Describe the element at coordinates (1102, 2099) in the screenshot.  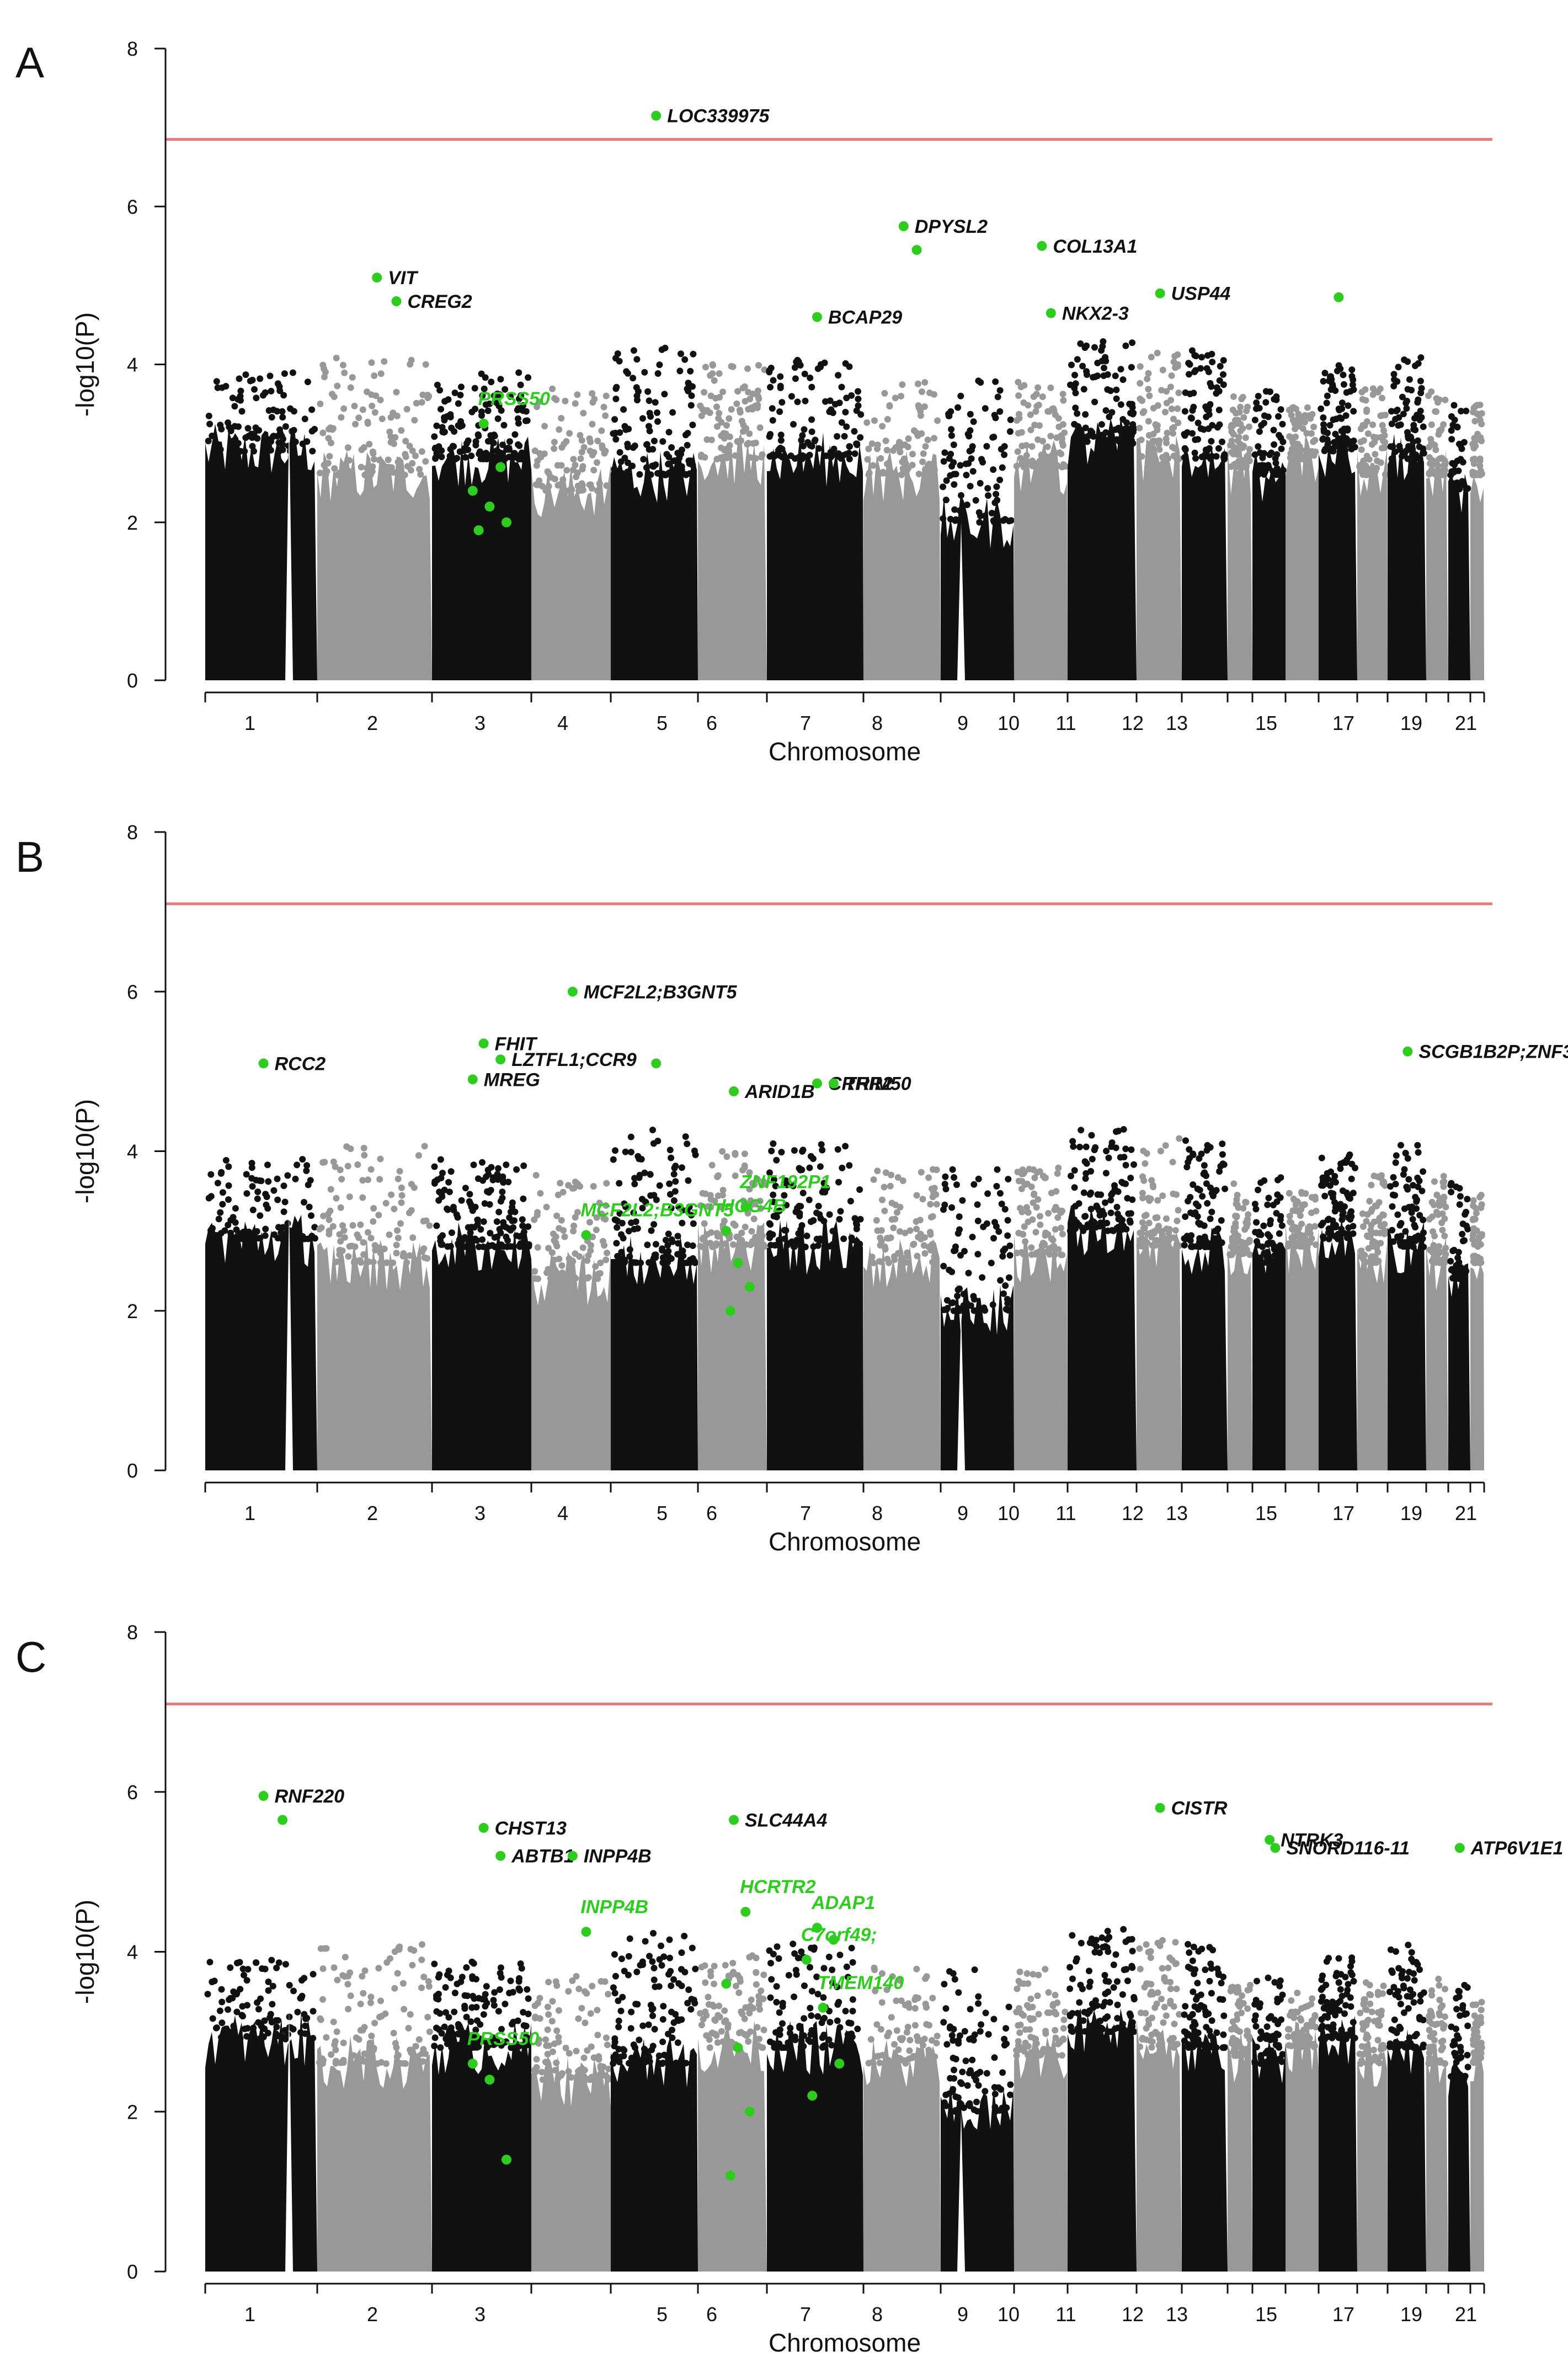
I see `chromosome-11-points` at that location.